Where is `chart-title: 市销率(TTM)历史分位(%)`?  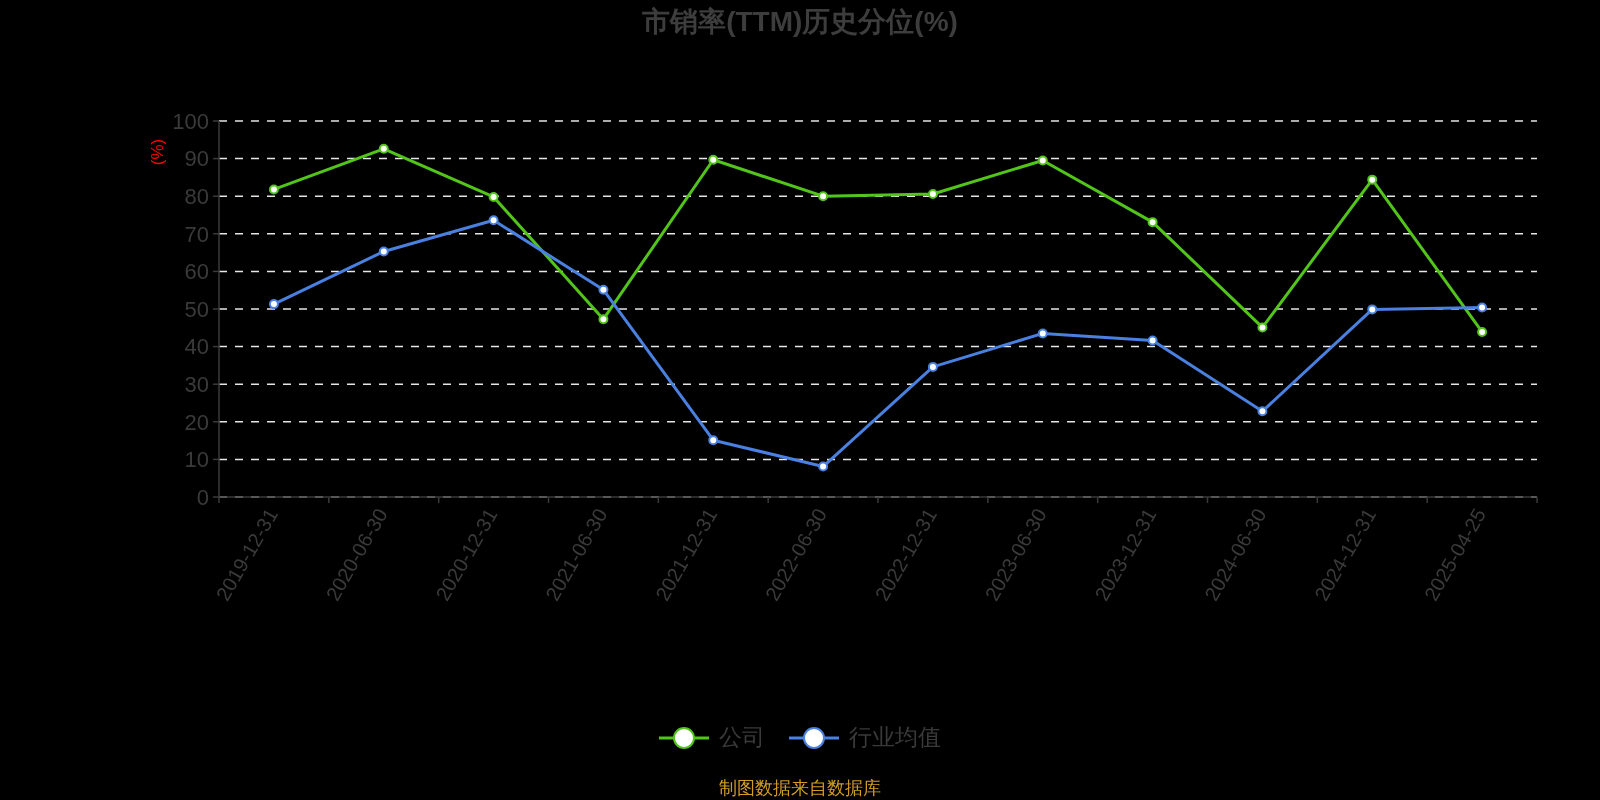 chart-title: 市销率(TTM)历史分位(%) is located at coordinates (800, 22).